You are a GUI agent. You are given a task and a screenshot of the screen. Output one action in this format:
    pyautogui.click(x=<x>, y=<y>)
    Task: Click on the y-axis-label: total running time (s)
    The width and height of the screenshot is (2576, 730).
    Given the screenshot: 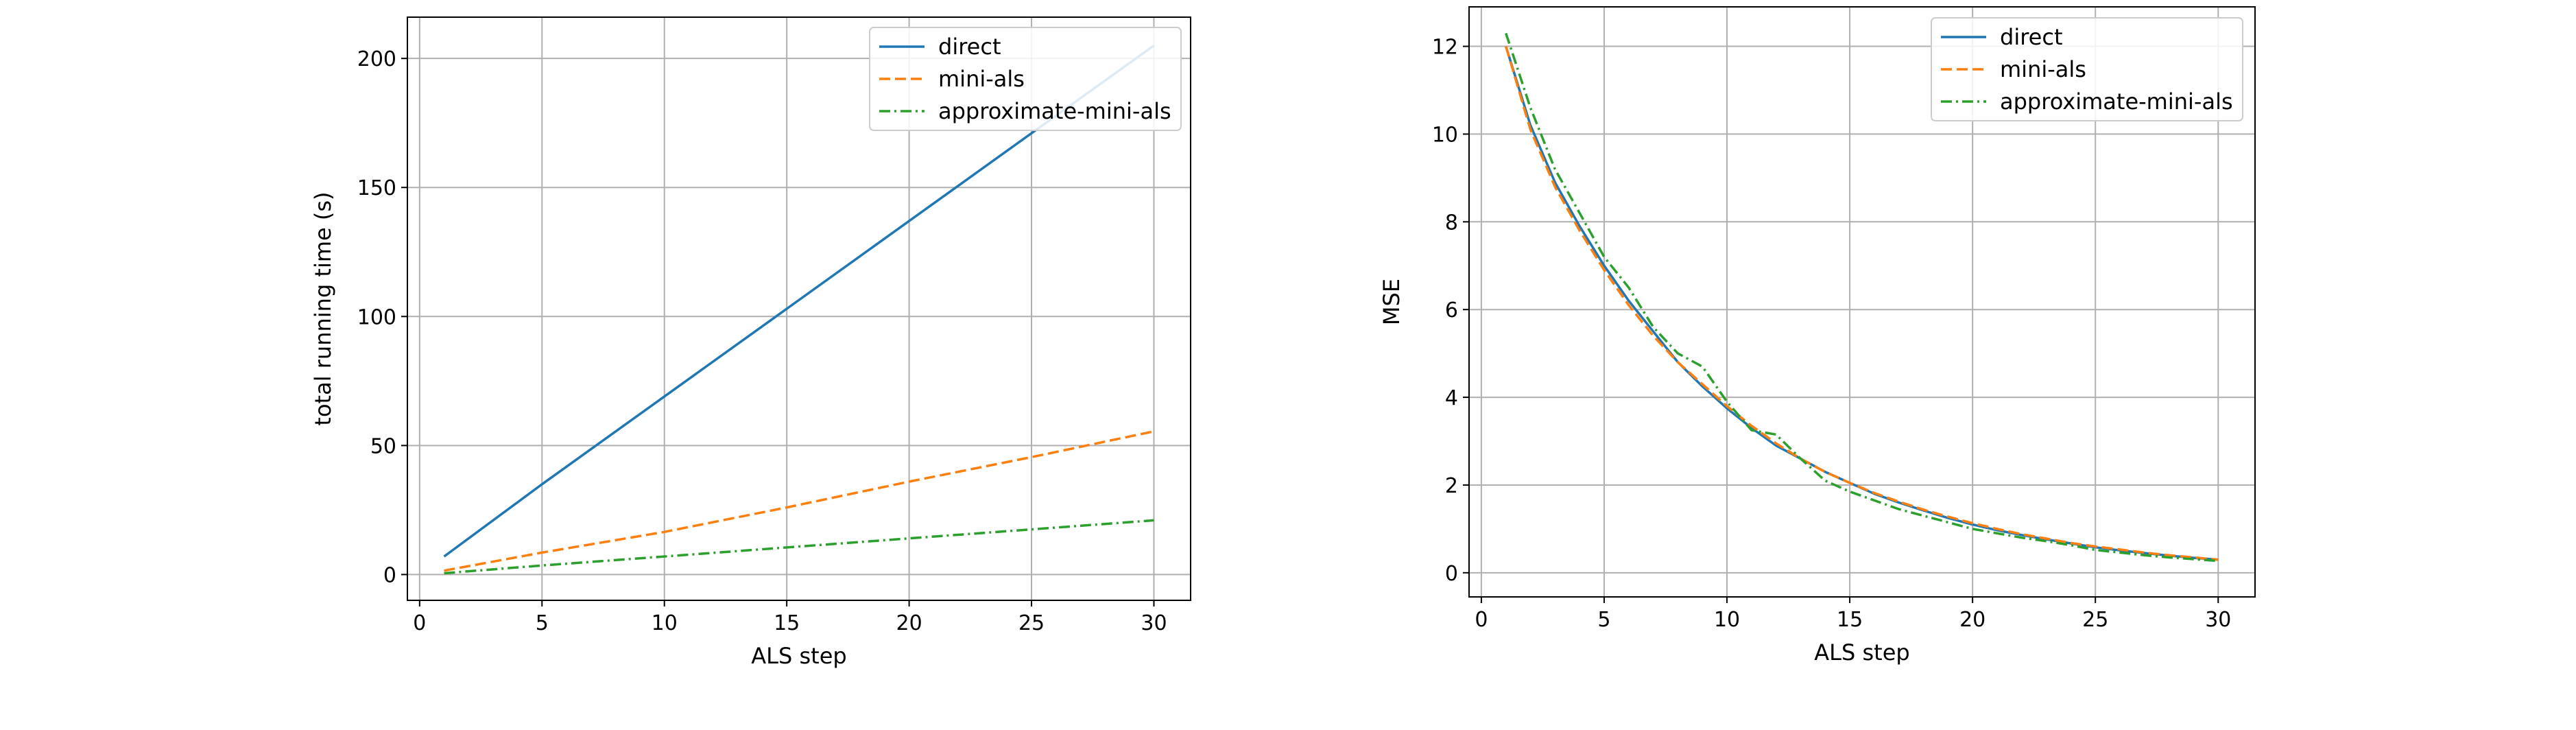 What is the action you would take?
    pyautogui.click(x=323, y=308)
    